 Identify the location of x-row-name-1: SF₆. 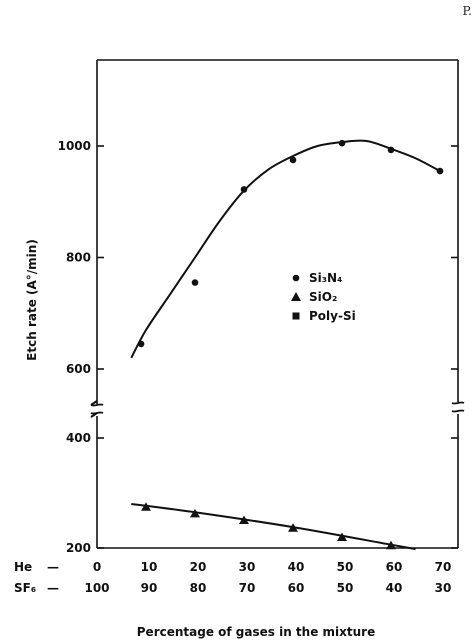
(25, 588).